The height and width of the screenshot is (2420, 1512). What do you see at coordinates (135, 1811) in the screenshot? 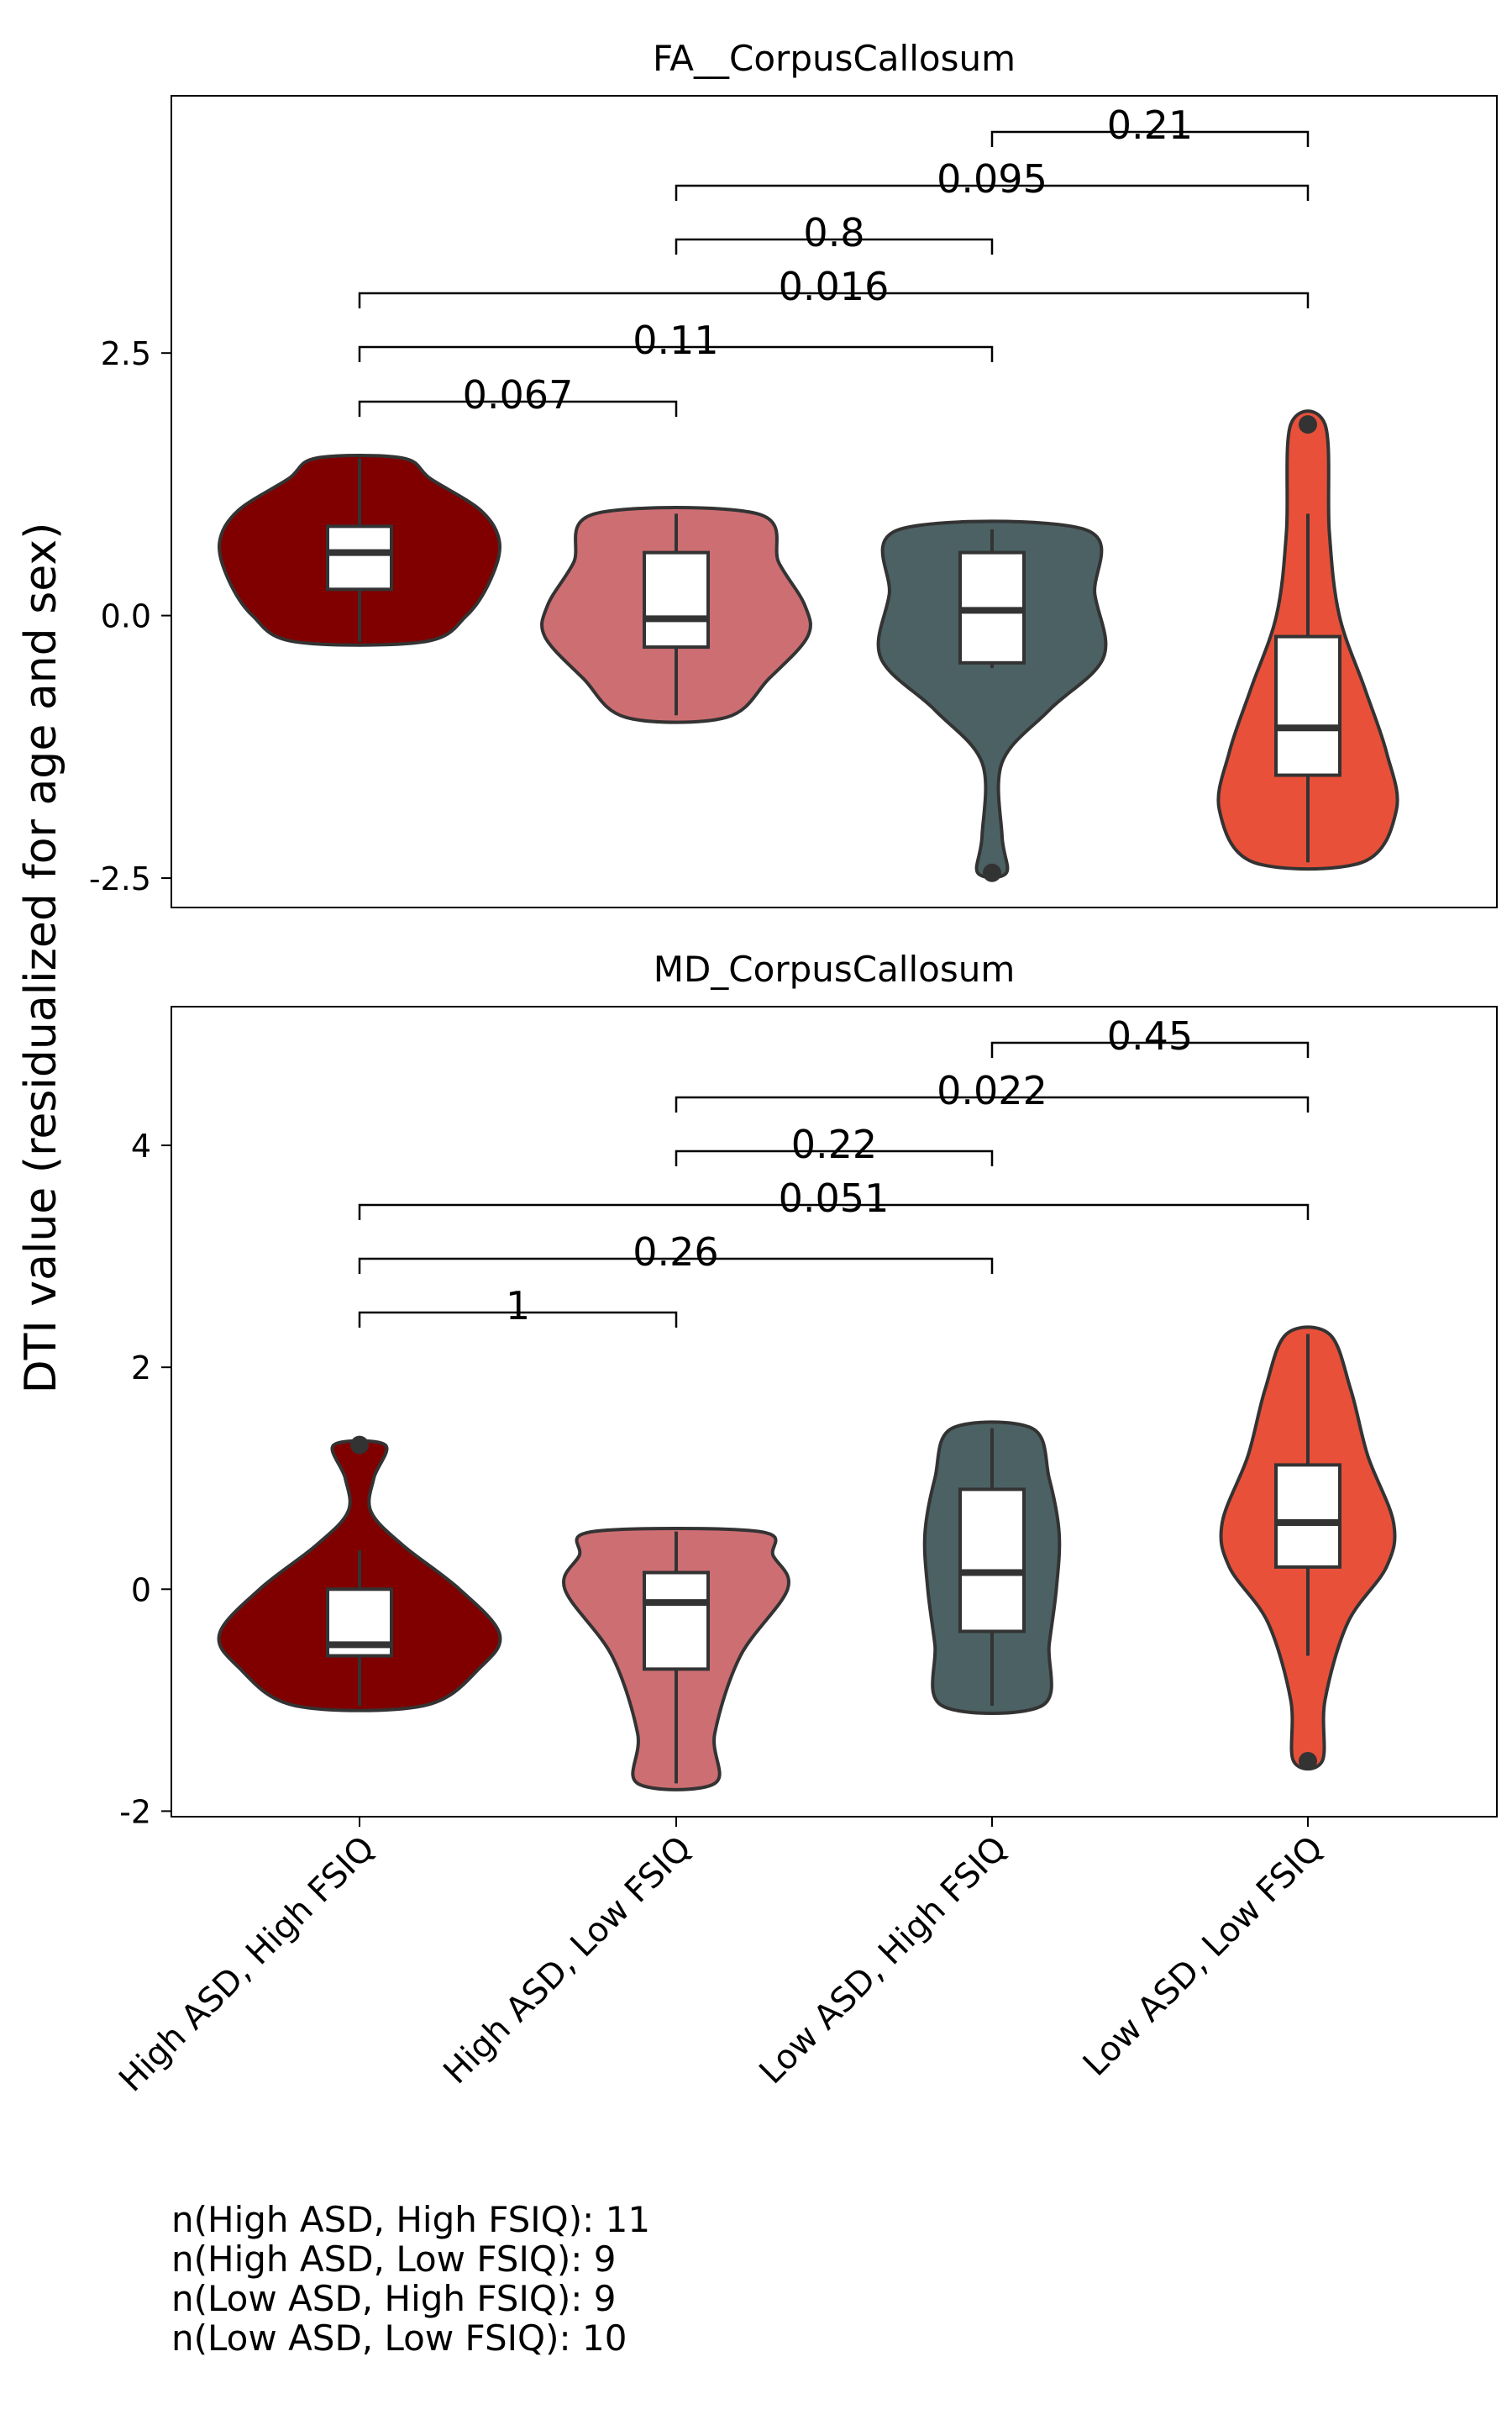
I see `y-tick-label: -2` at bounding box center [135, 1811].